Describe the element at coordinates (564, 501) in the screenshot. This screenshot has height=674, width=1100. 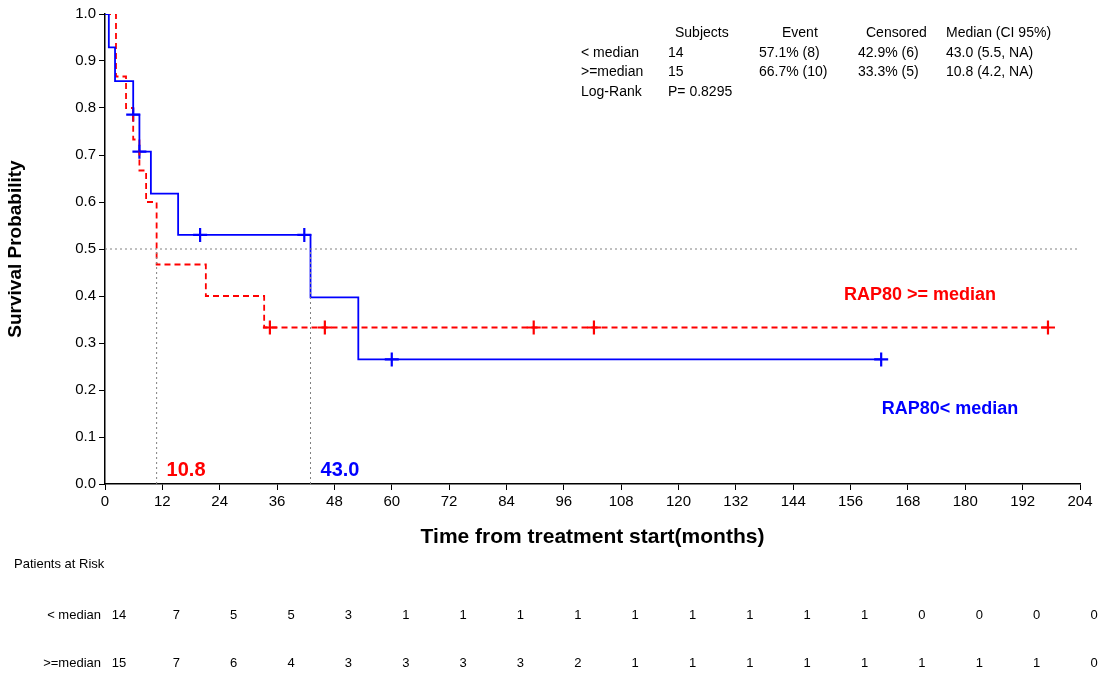
I see `x-tick-label: 96` at that location.